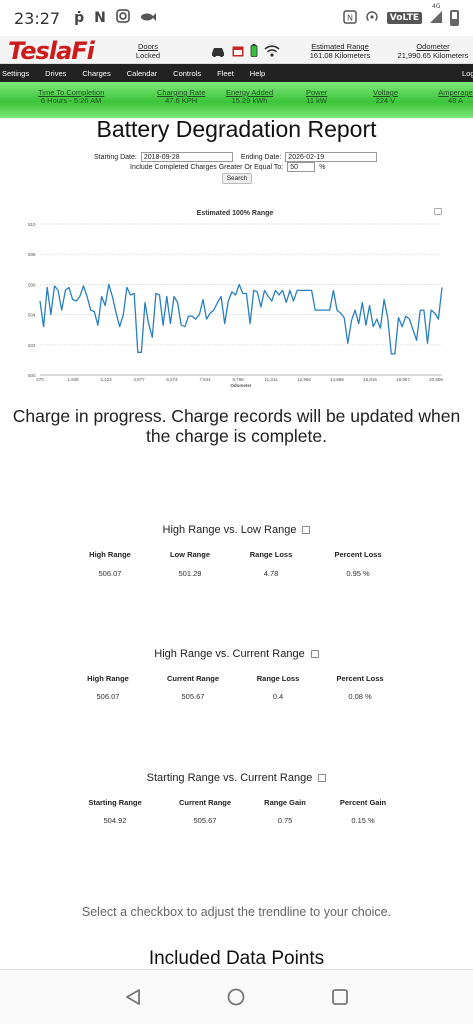 The width and height of the screenshot is (473, 1024). What do you see at coordinates (363, 802) in the screenshot?
I see `col-header: Percent Gain` at bounding box center [363, 802].